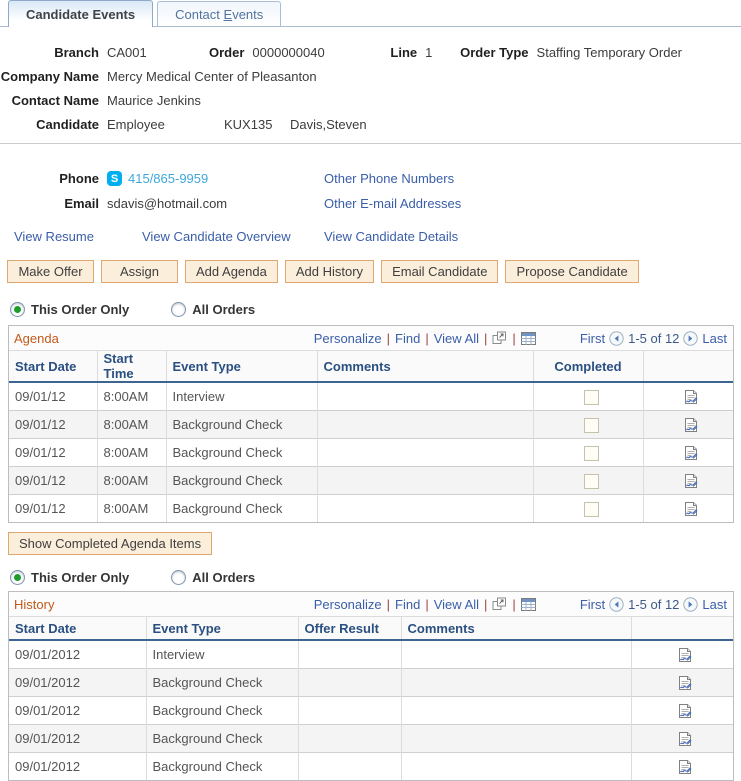 Image resolution: width=741 pixels, height=781 pixels. What do you see at coordinates (391, 236) in the screenshot?
I see `view-candidate-details-link: View Candidate Details` at bounding box center [391, 236].